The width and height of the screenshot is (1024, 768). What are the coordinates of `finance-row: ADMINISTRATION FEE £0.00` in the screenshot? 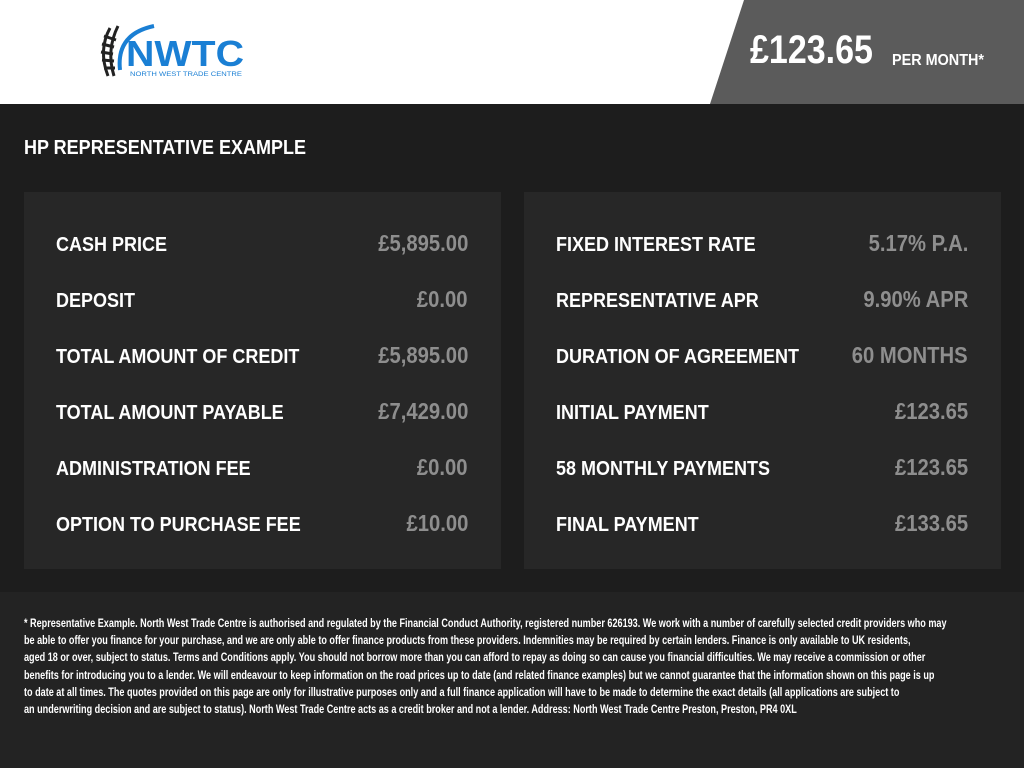 It's located at (262, 469).